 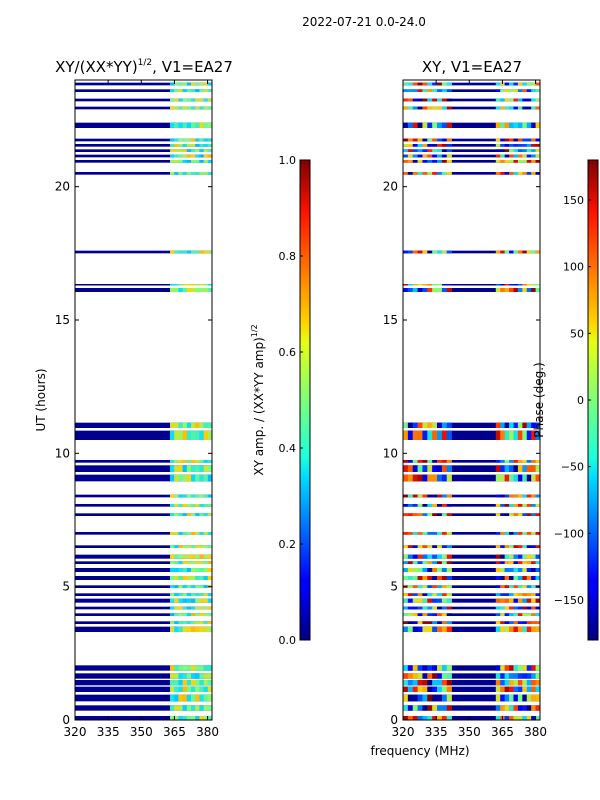 I want to click on x-tick-label: 335, so click(x=436, y=732).